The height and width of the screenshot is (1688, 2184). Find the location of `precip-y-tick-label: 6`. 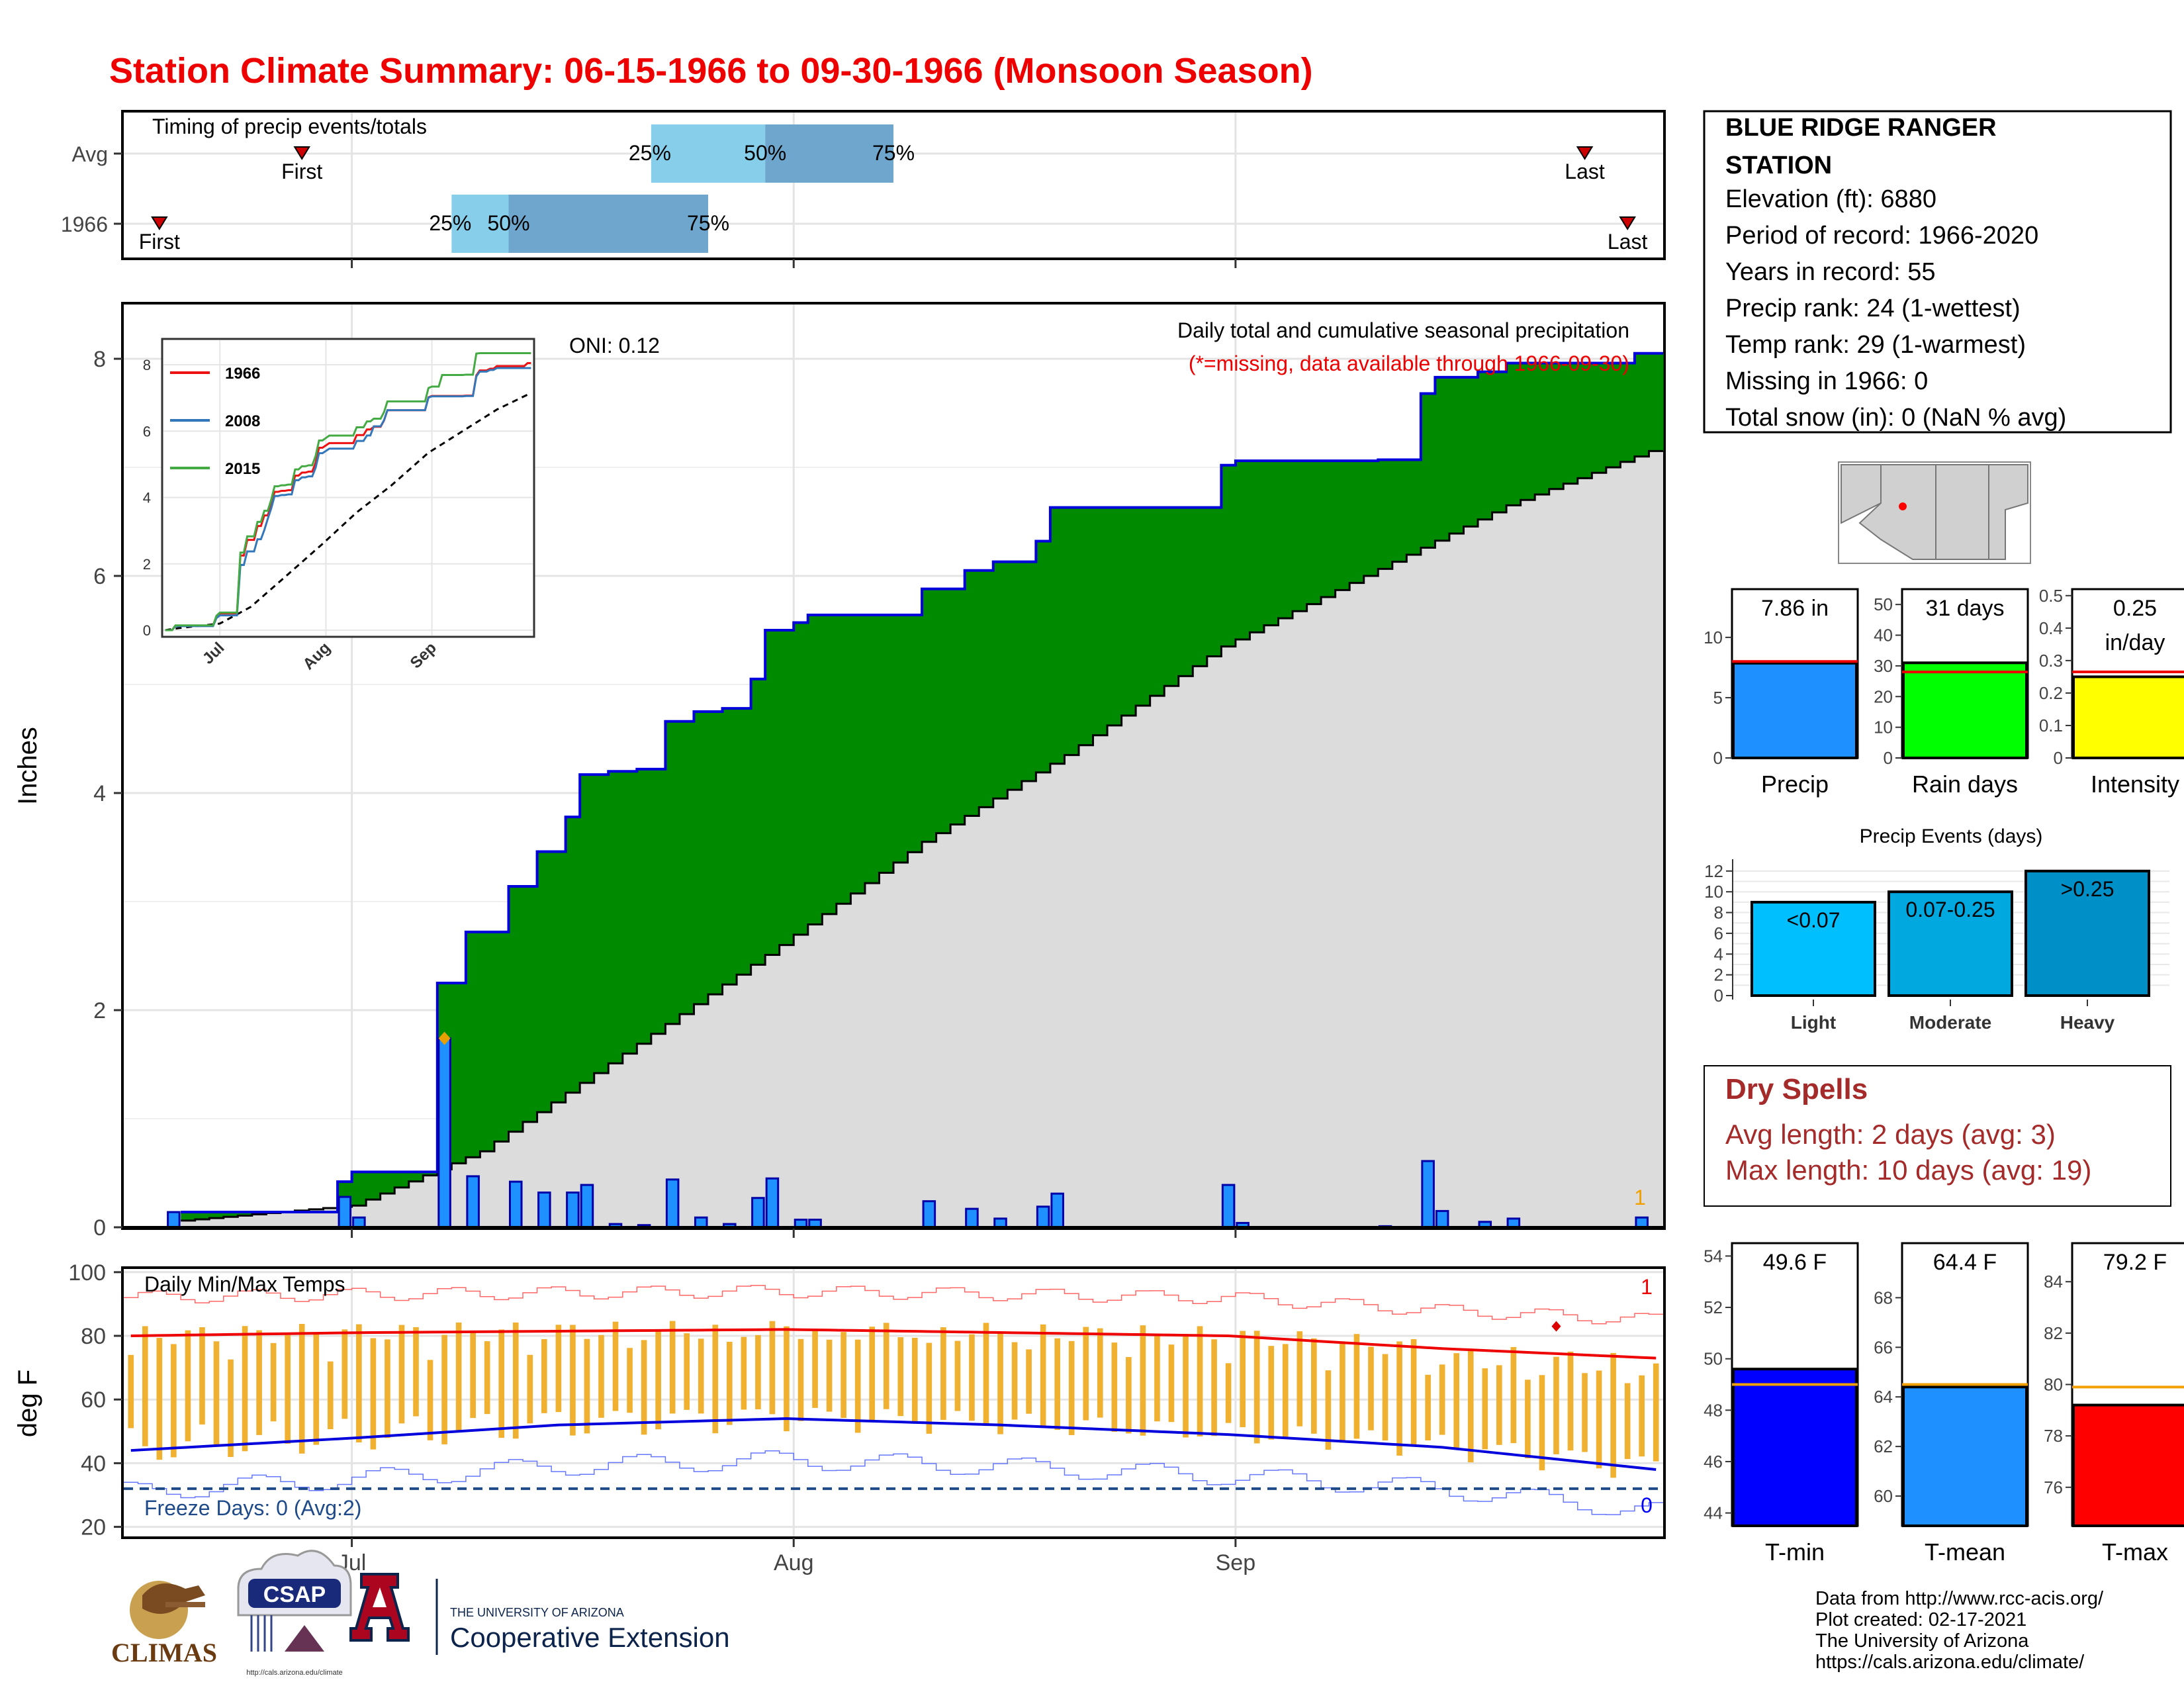

precip-y-tick-label: 6 is located at coordinates (100, 576).